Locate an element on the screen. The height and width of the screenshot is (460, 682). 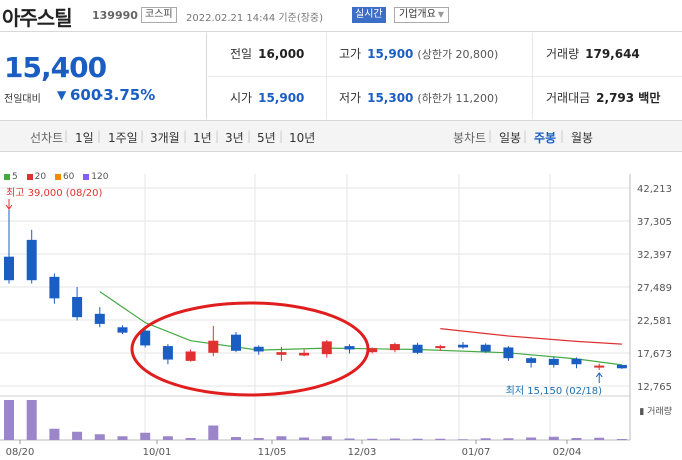
diff-value: 600 is located at coordinates (86, 95).